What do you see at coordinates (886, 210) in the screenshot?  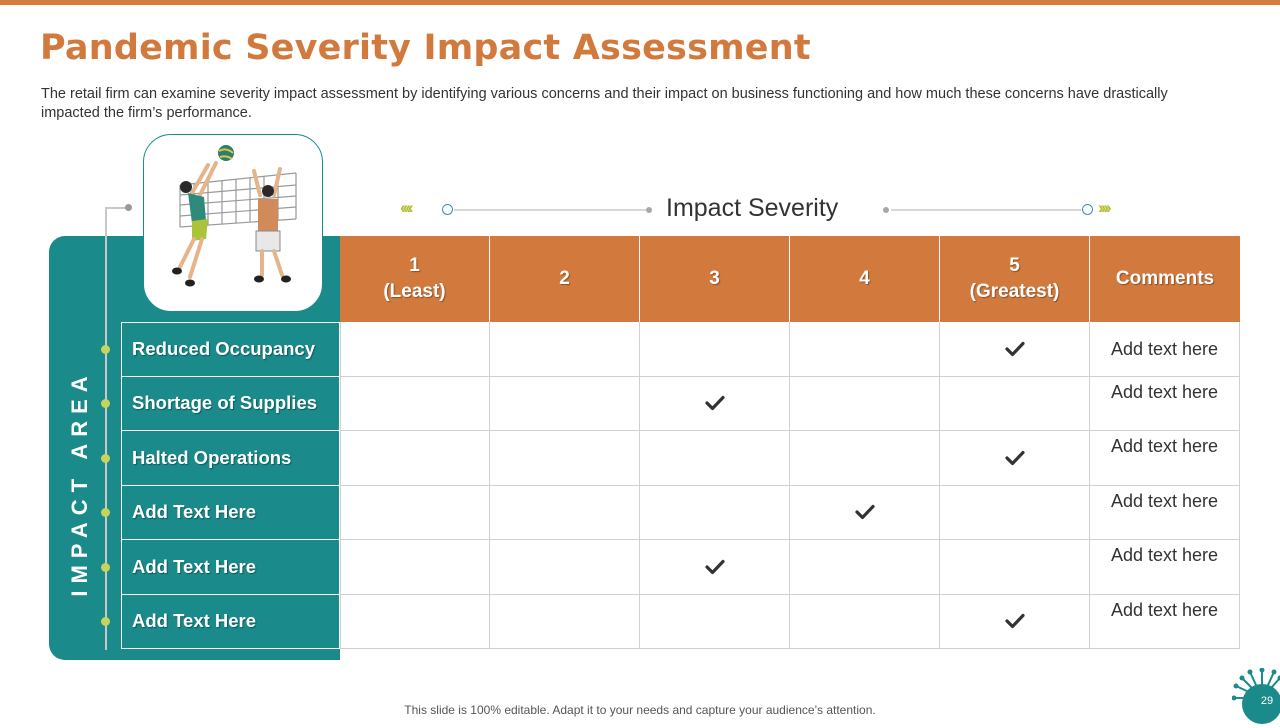 I see `line-dot-right` at bounding box center [886, 210].